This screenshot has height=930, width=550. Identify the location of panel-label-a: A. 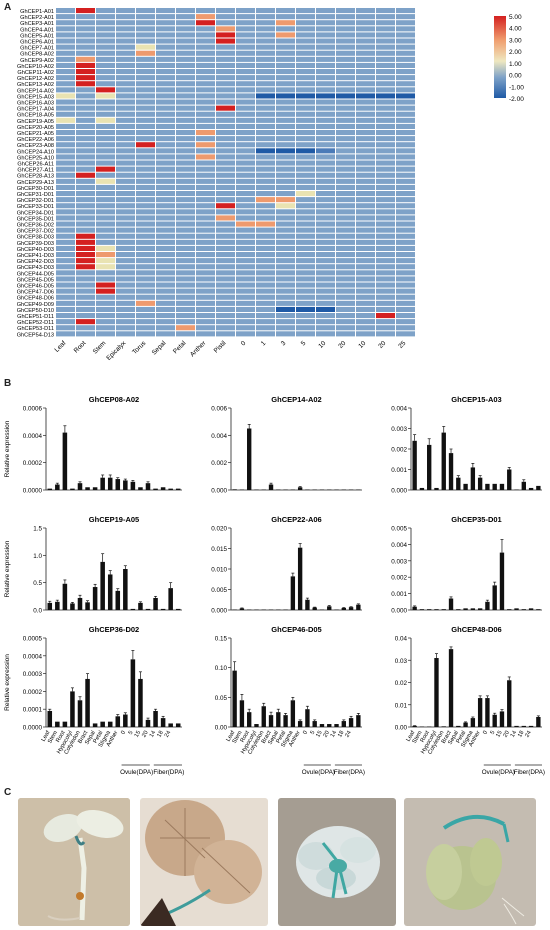
(8, 7).